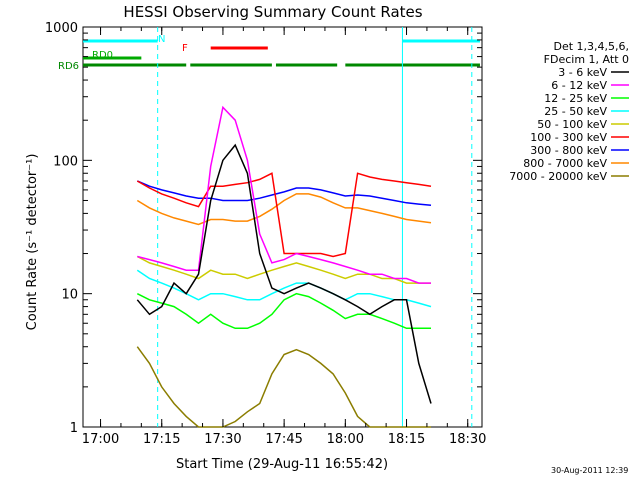 The height and width of the screenshot is (480, 640). I want to click on y-tick-label: 1000, so click(61, 28).